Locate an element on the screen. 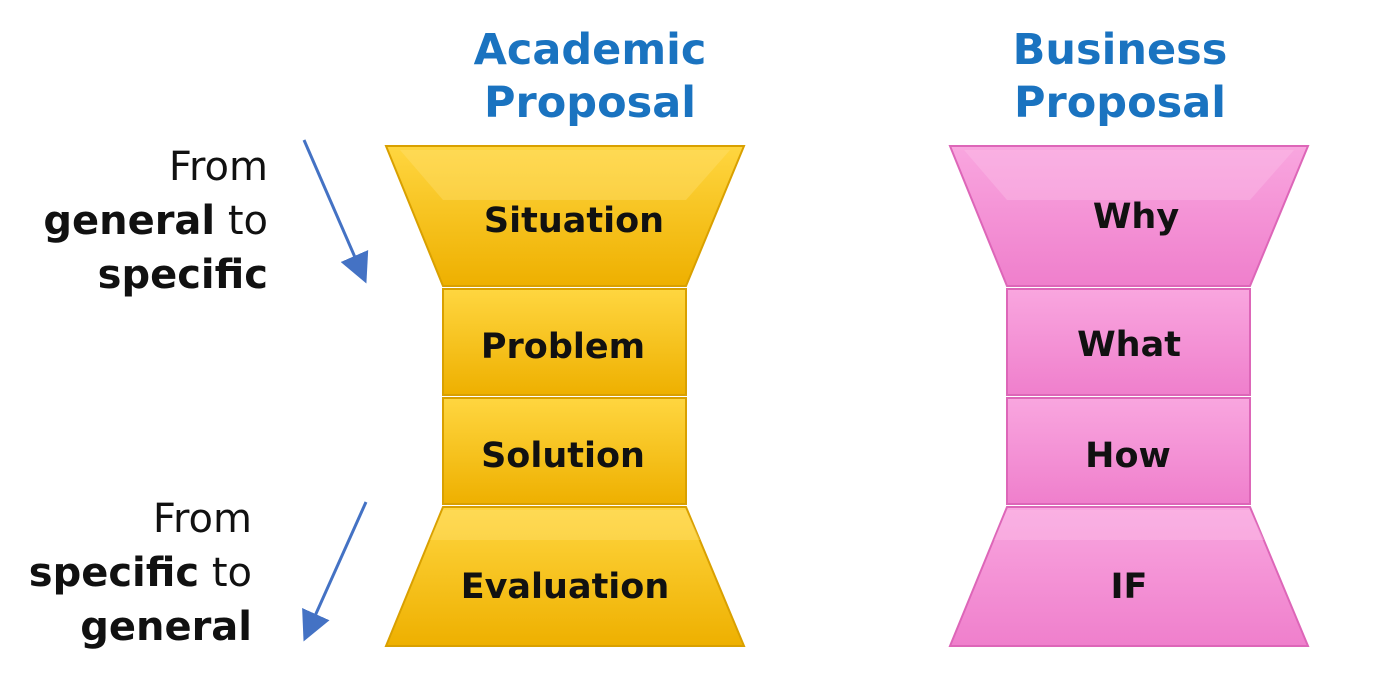  business-segment-how is located at coordinates (1128, 451).